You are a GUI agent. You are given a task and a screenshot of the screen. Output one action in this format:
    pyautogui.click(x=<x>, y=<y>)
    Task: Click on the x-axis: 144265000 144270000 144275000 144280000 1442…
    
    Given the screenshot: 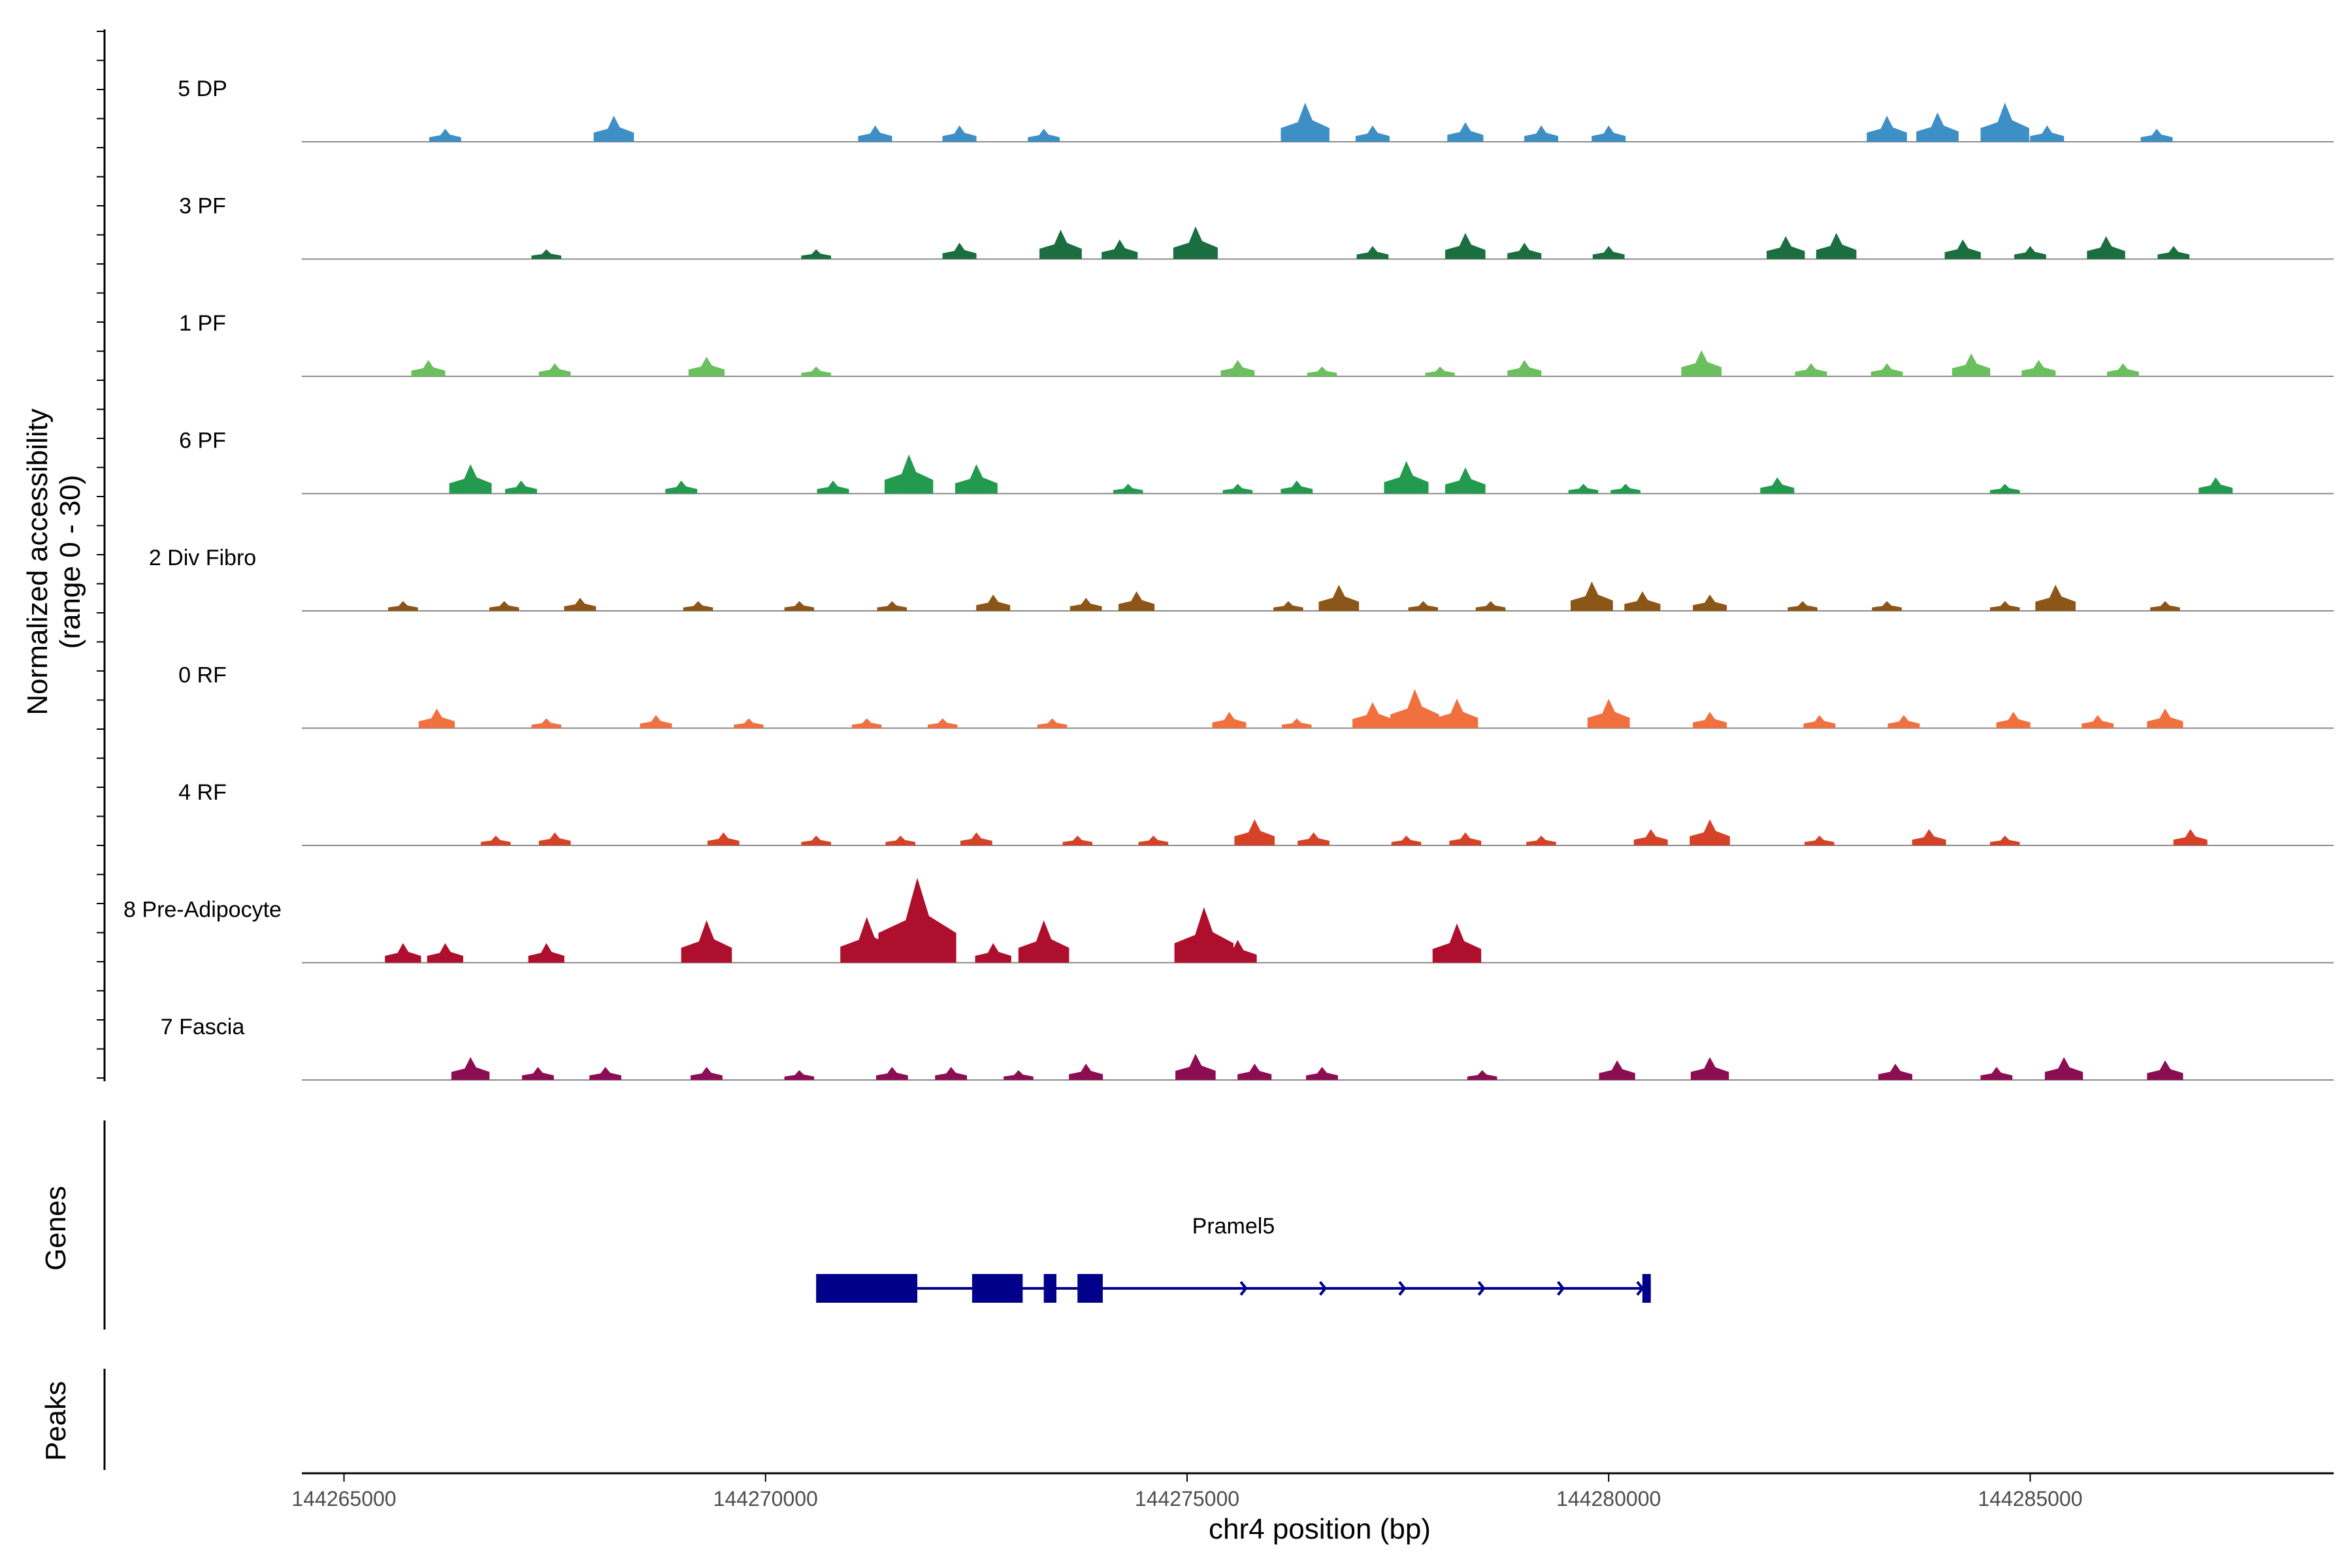 What is the action you would take?
    pyautogui.click(x=1218, y=1440)
    